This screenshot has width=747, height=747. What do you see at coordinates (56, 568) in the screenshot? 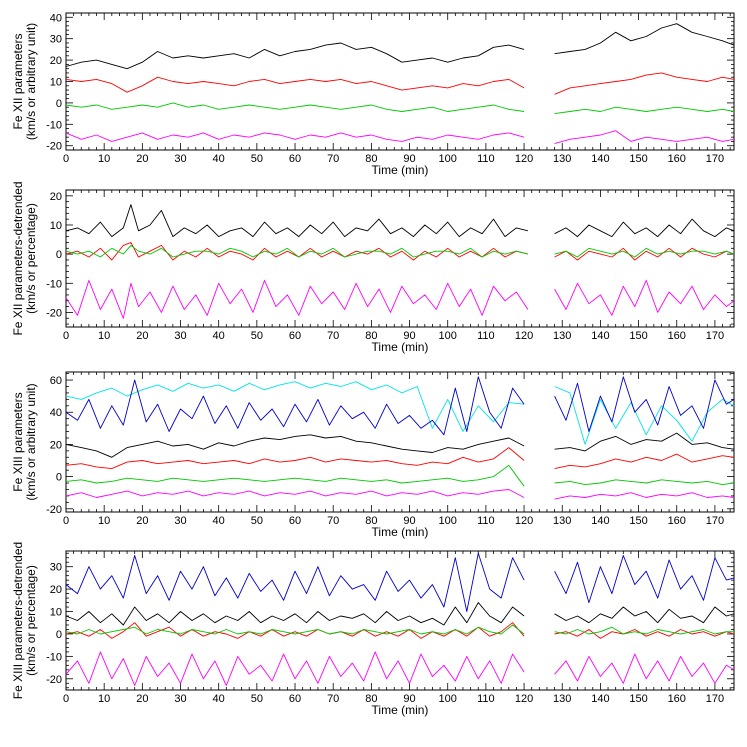
I see `y-tick-label: 30` at bounding box center [56, 568].